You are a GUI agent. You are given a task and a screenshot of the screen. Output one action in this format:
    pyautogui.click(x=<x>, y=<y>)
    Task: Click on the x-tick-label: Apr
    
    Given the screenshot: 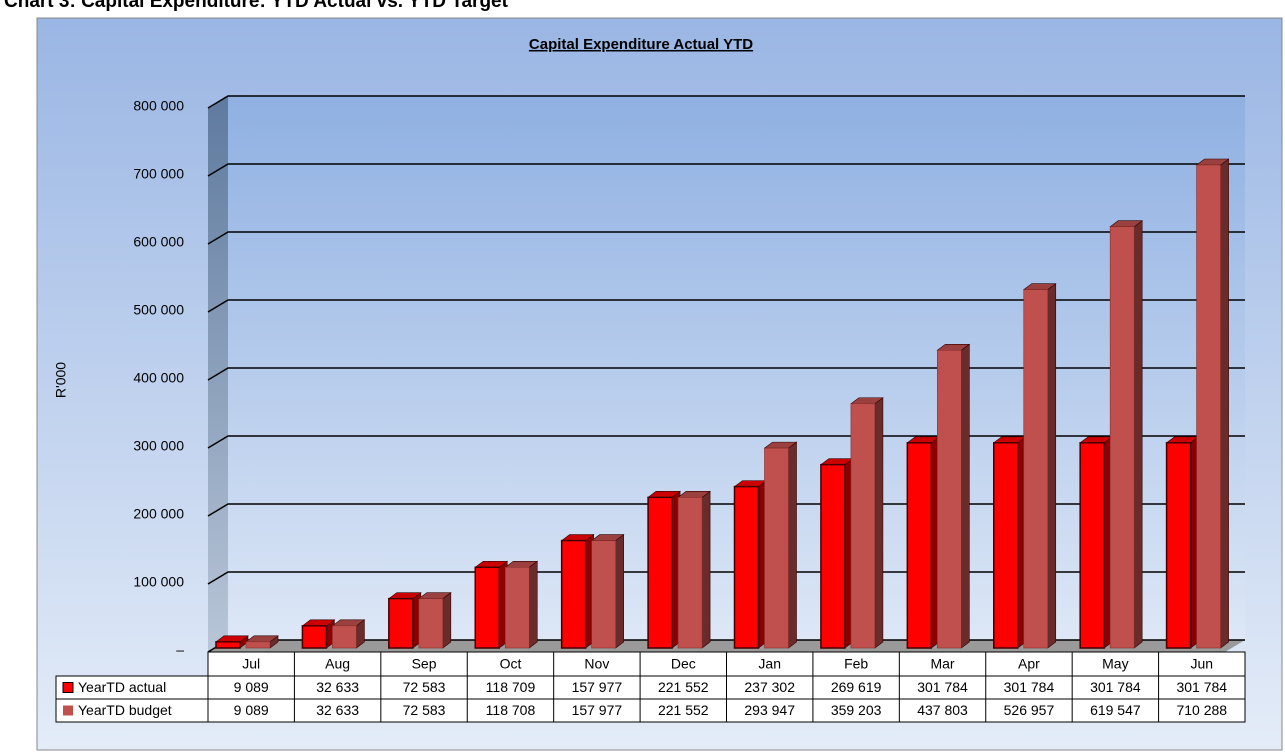 What is the action you would take?
    pyautogui.click(x=1029, y=664)
    